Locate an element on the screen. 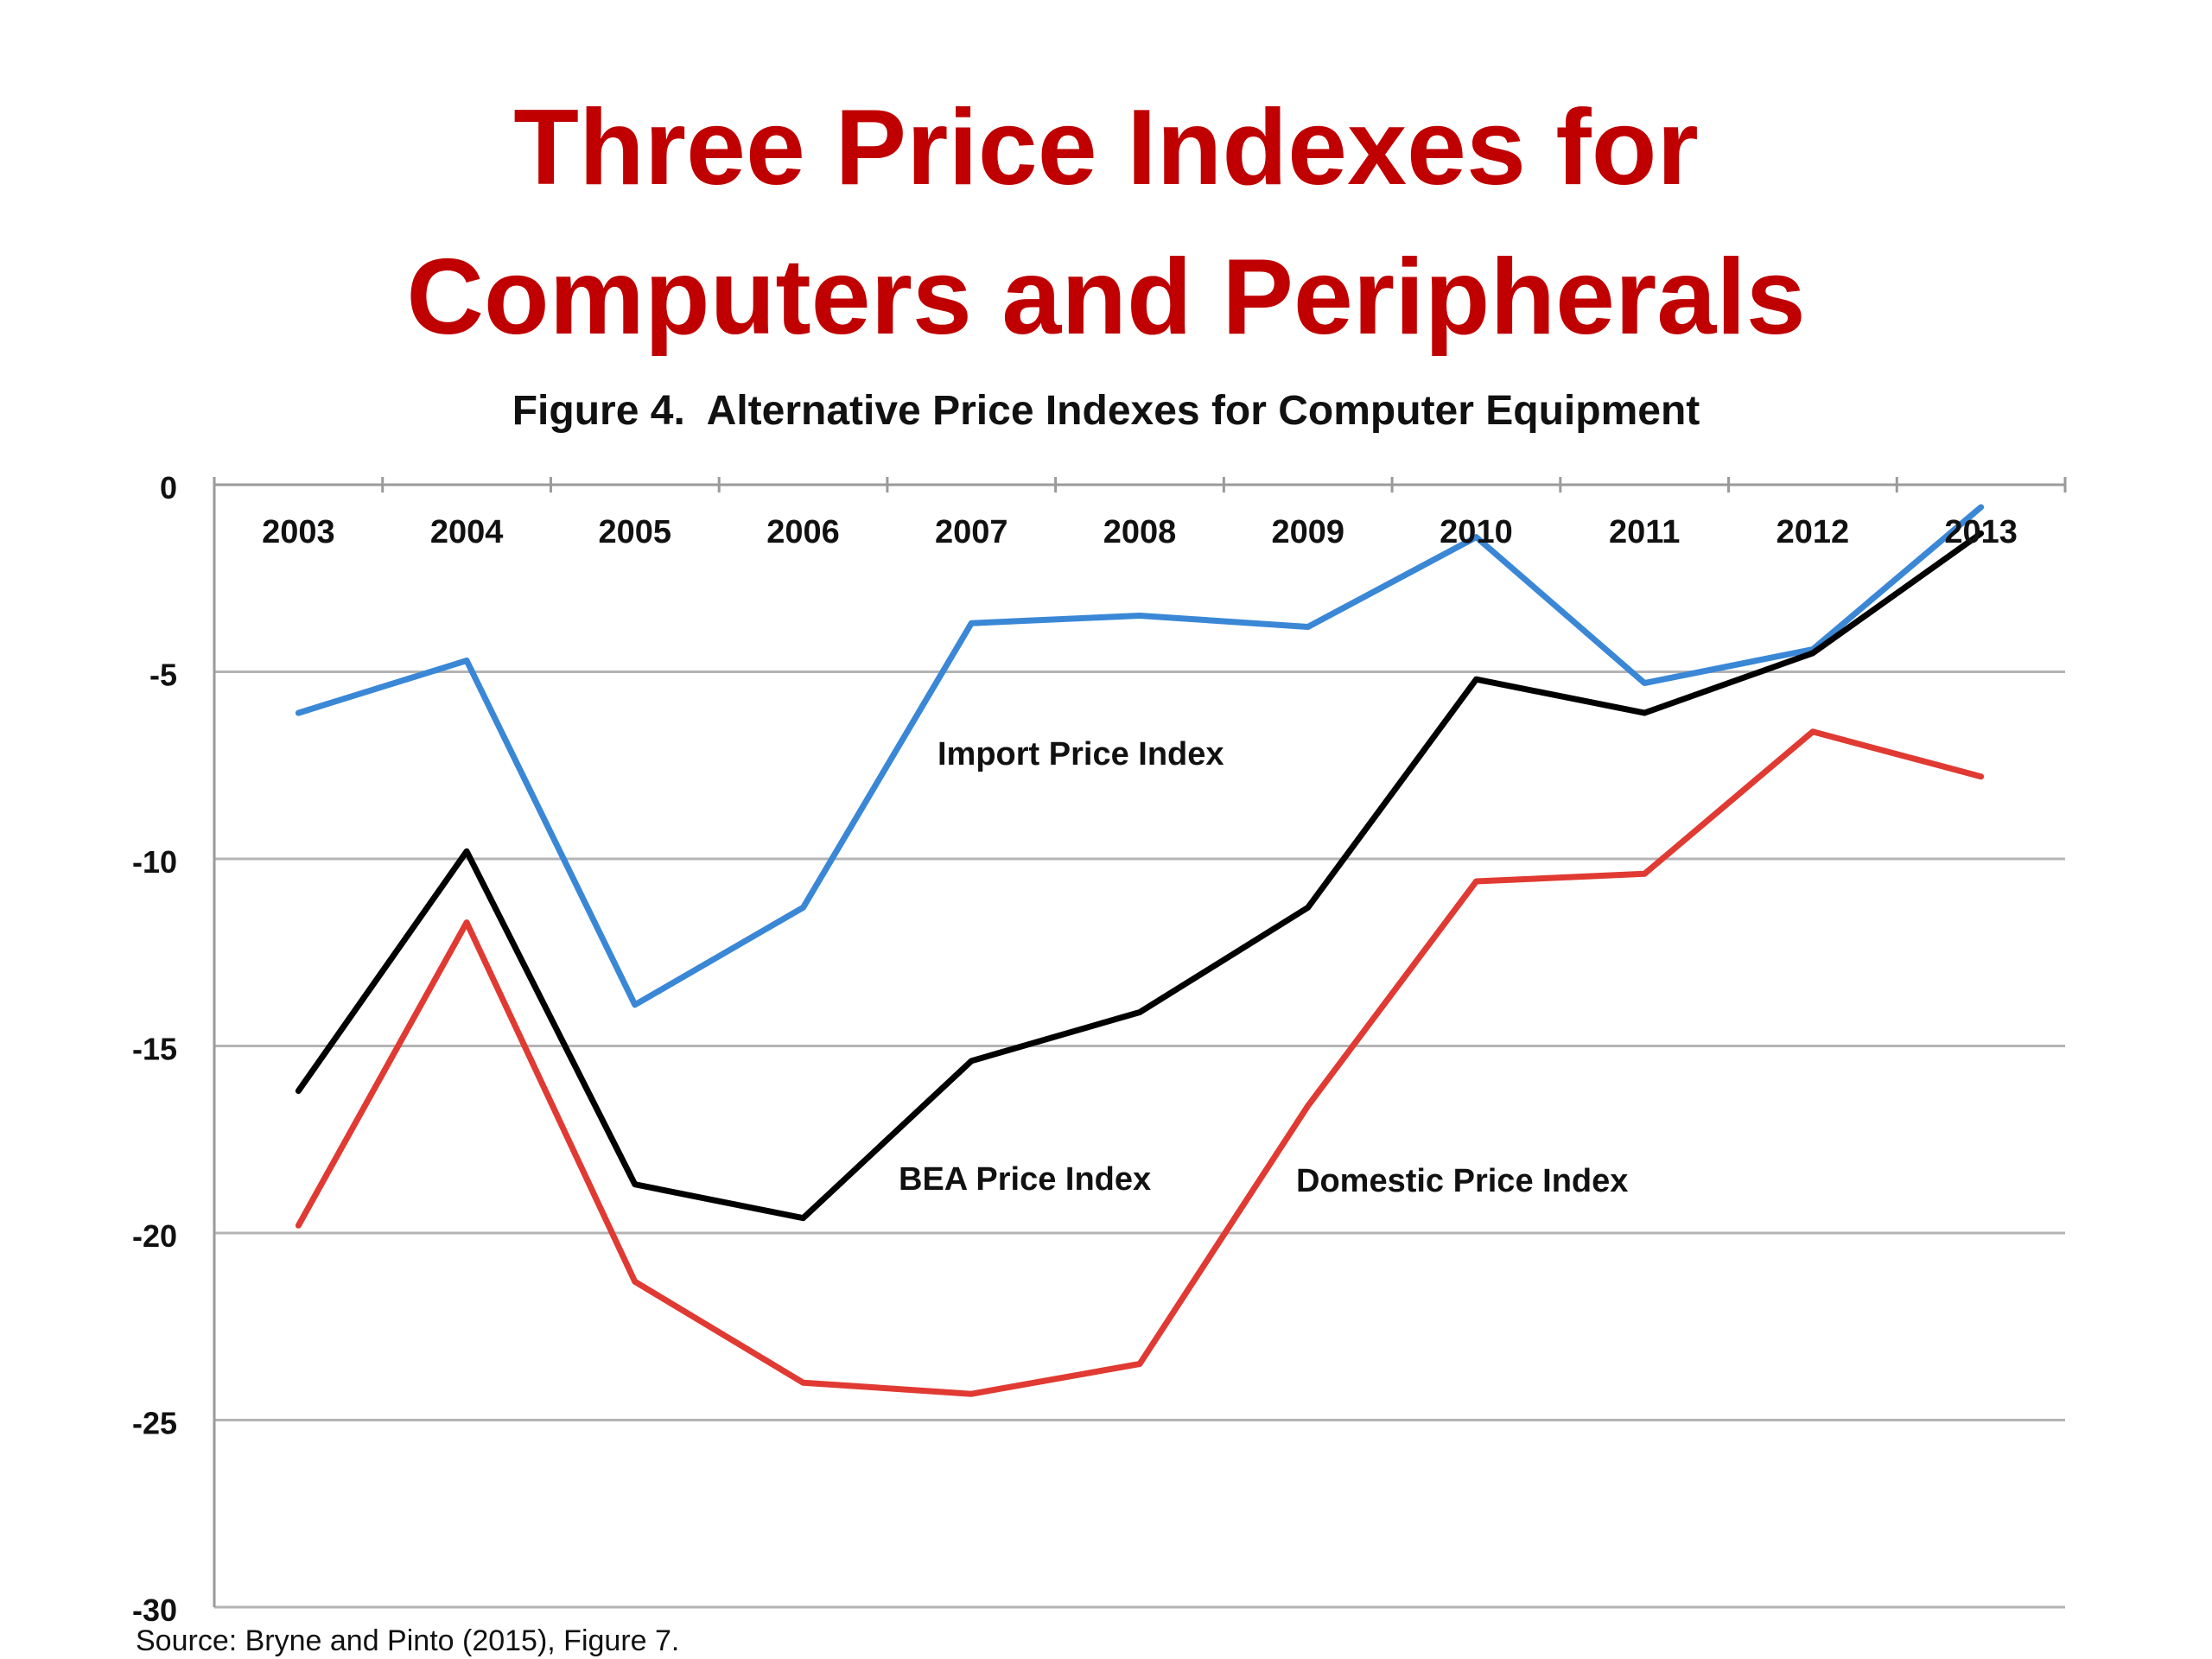 The height and width of the screenshot is (1659, 2212). x-tick-label: 2012 is located at coordinates (1813, 532).